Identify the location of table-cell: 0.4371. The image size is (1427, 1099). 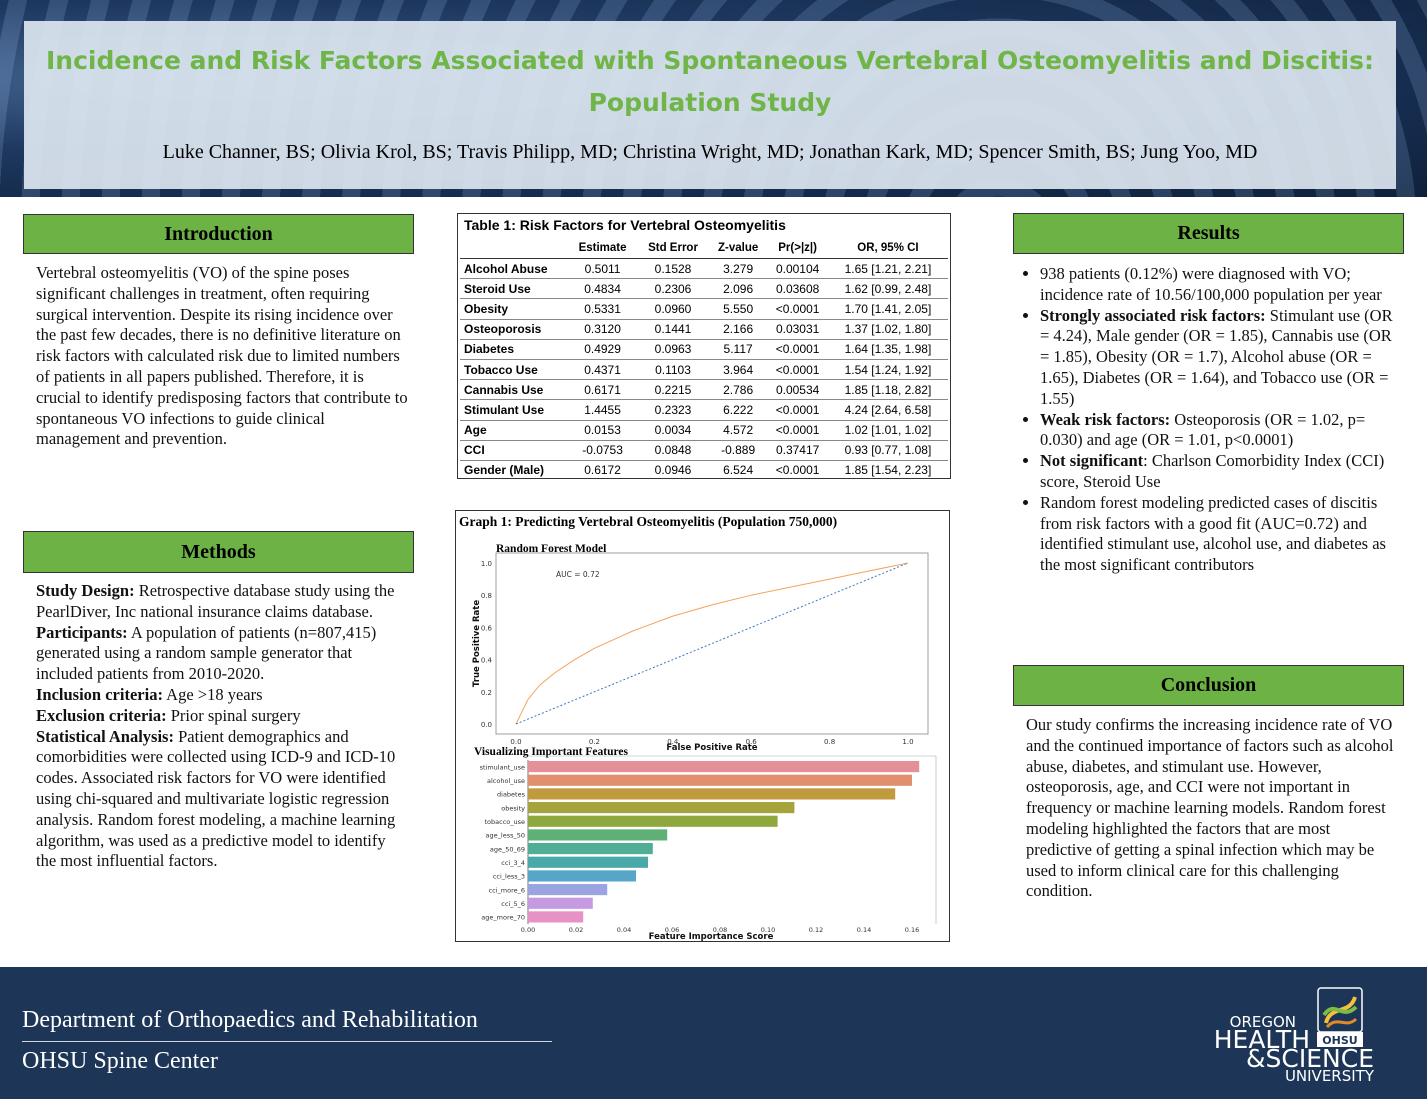
(603, 370).